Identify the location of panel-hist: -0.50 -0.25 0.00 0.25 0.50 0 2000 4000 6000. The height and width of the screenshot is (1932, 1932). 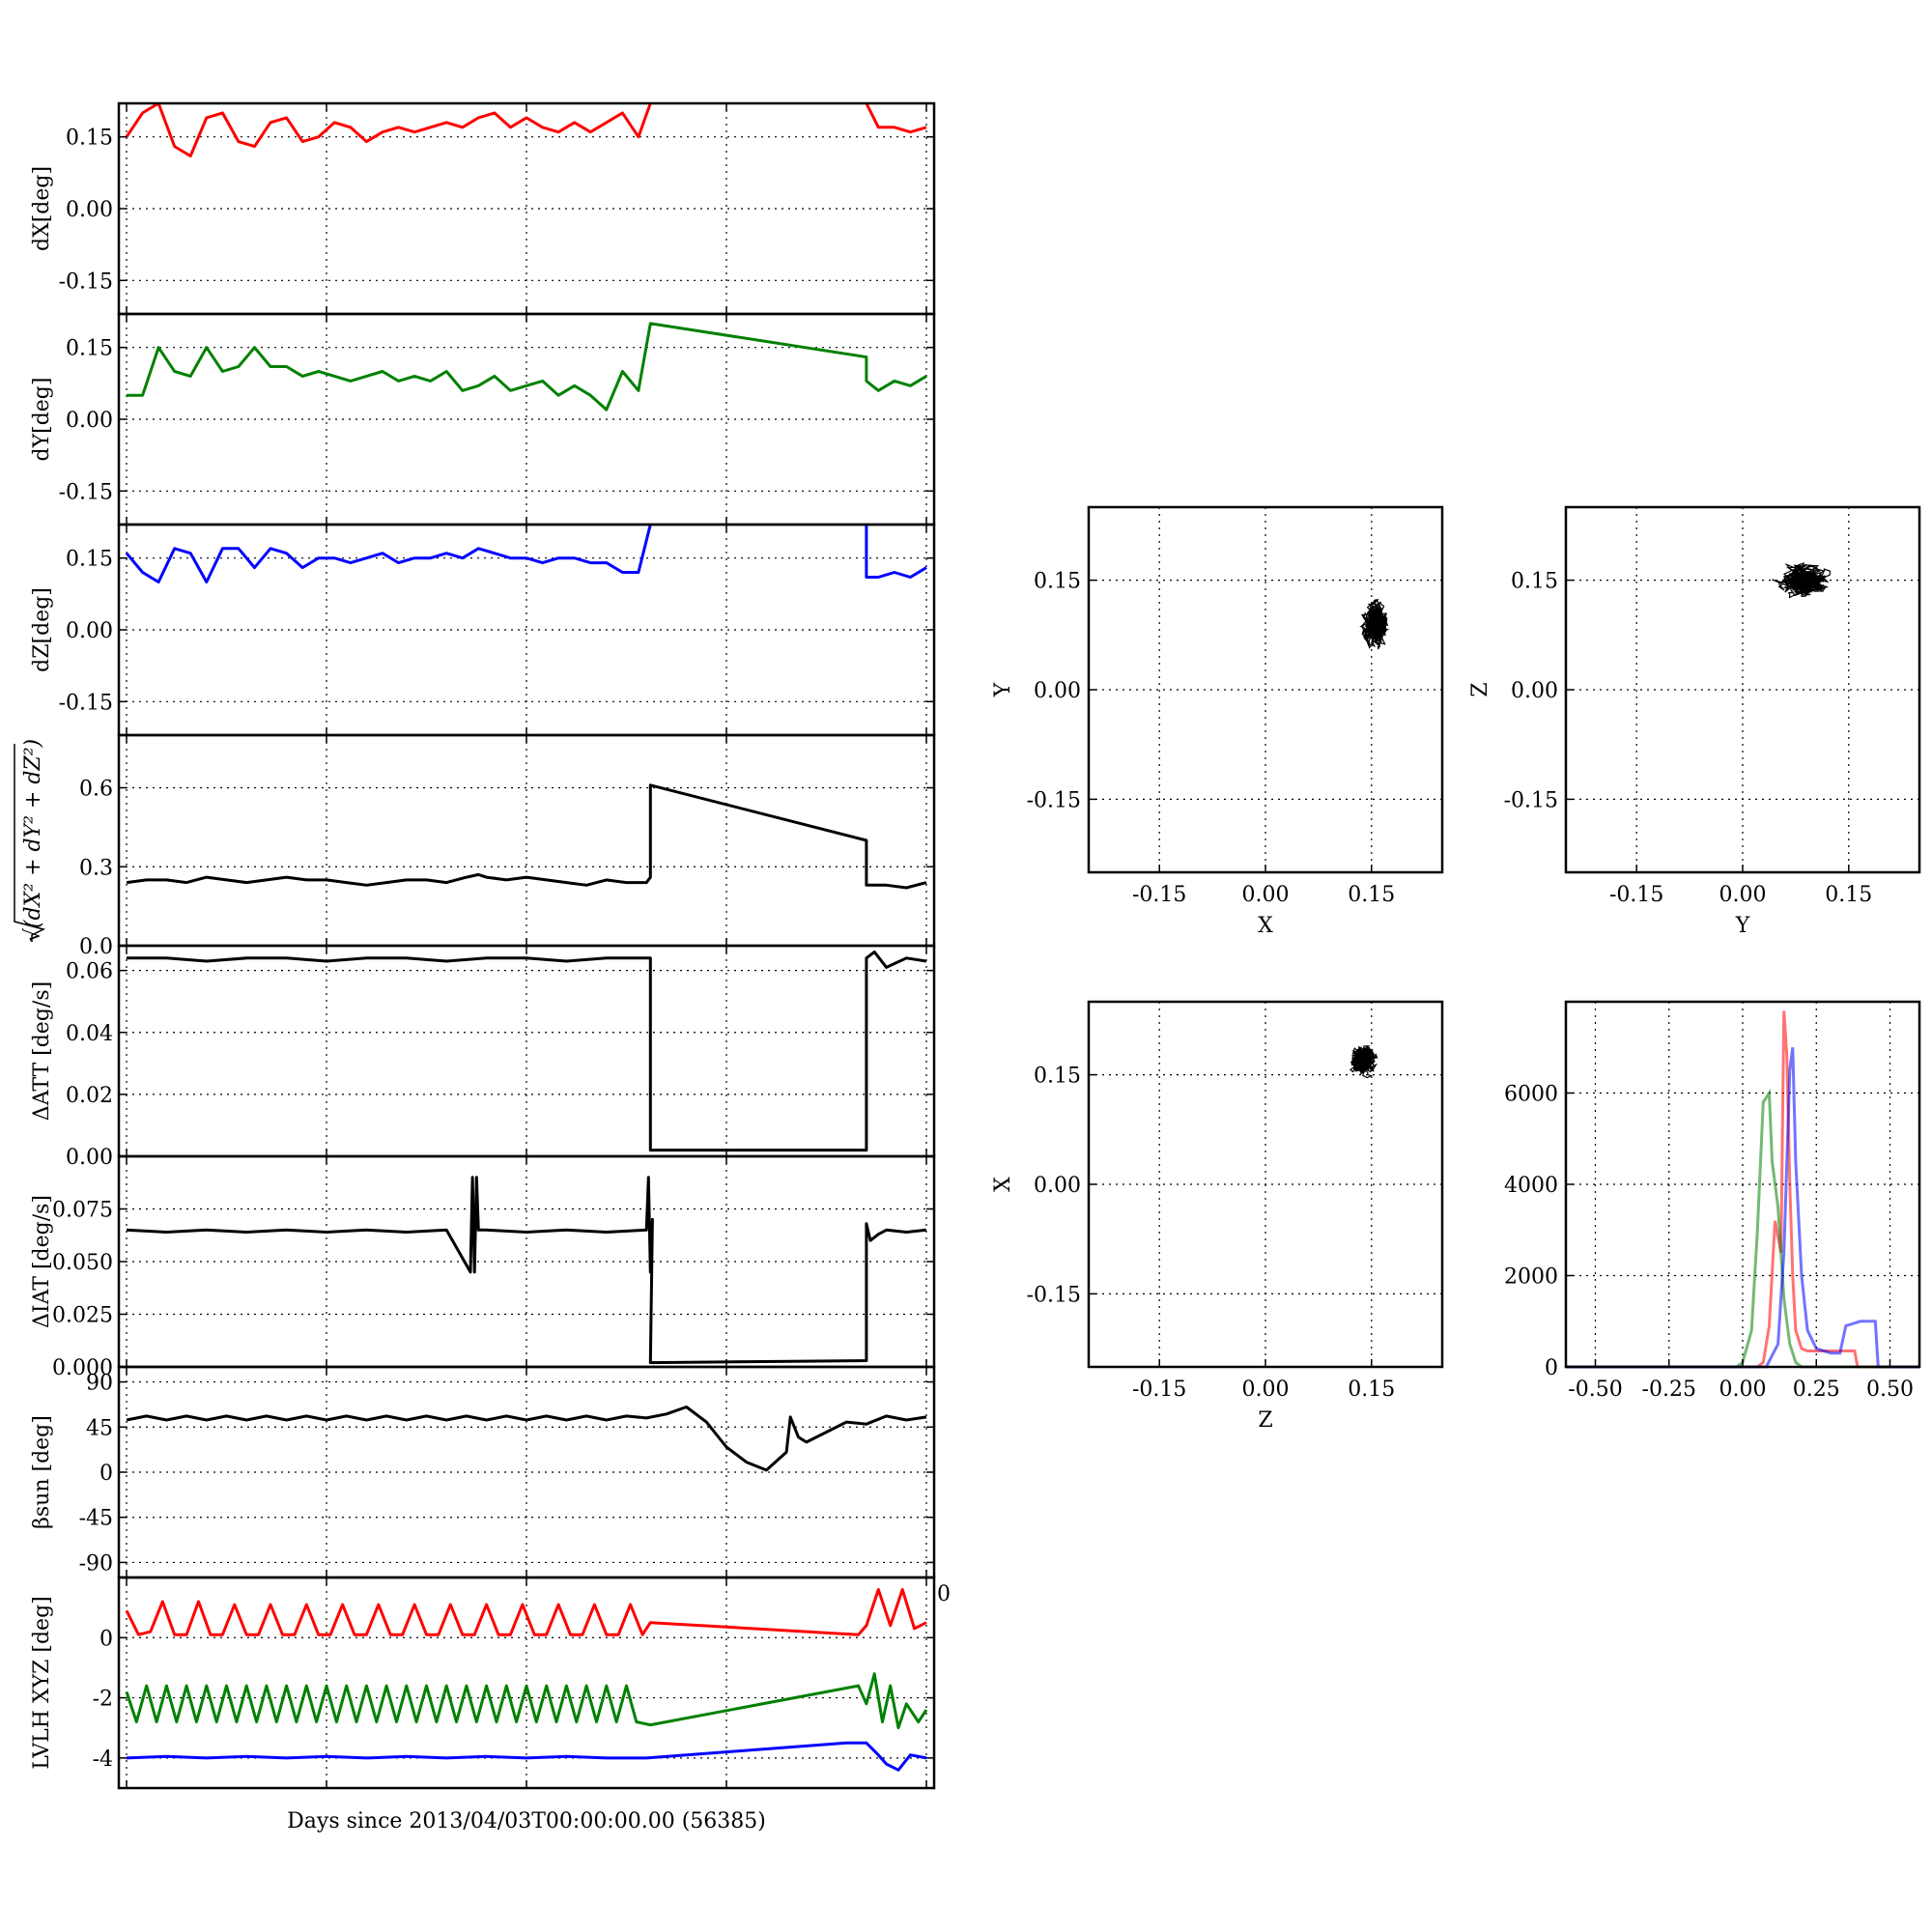
(1712, 1201).